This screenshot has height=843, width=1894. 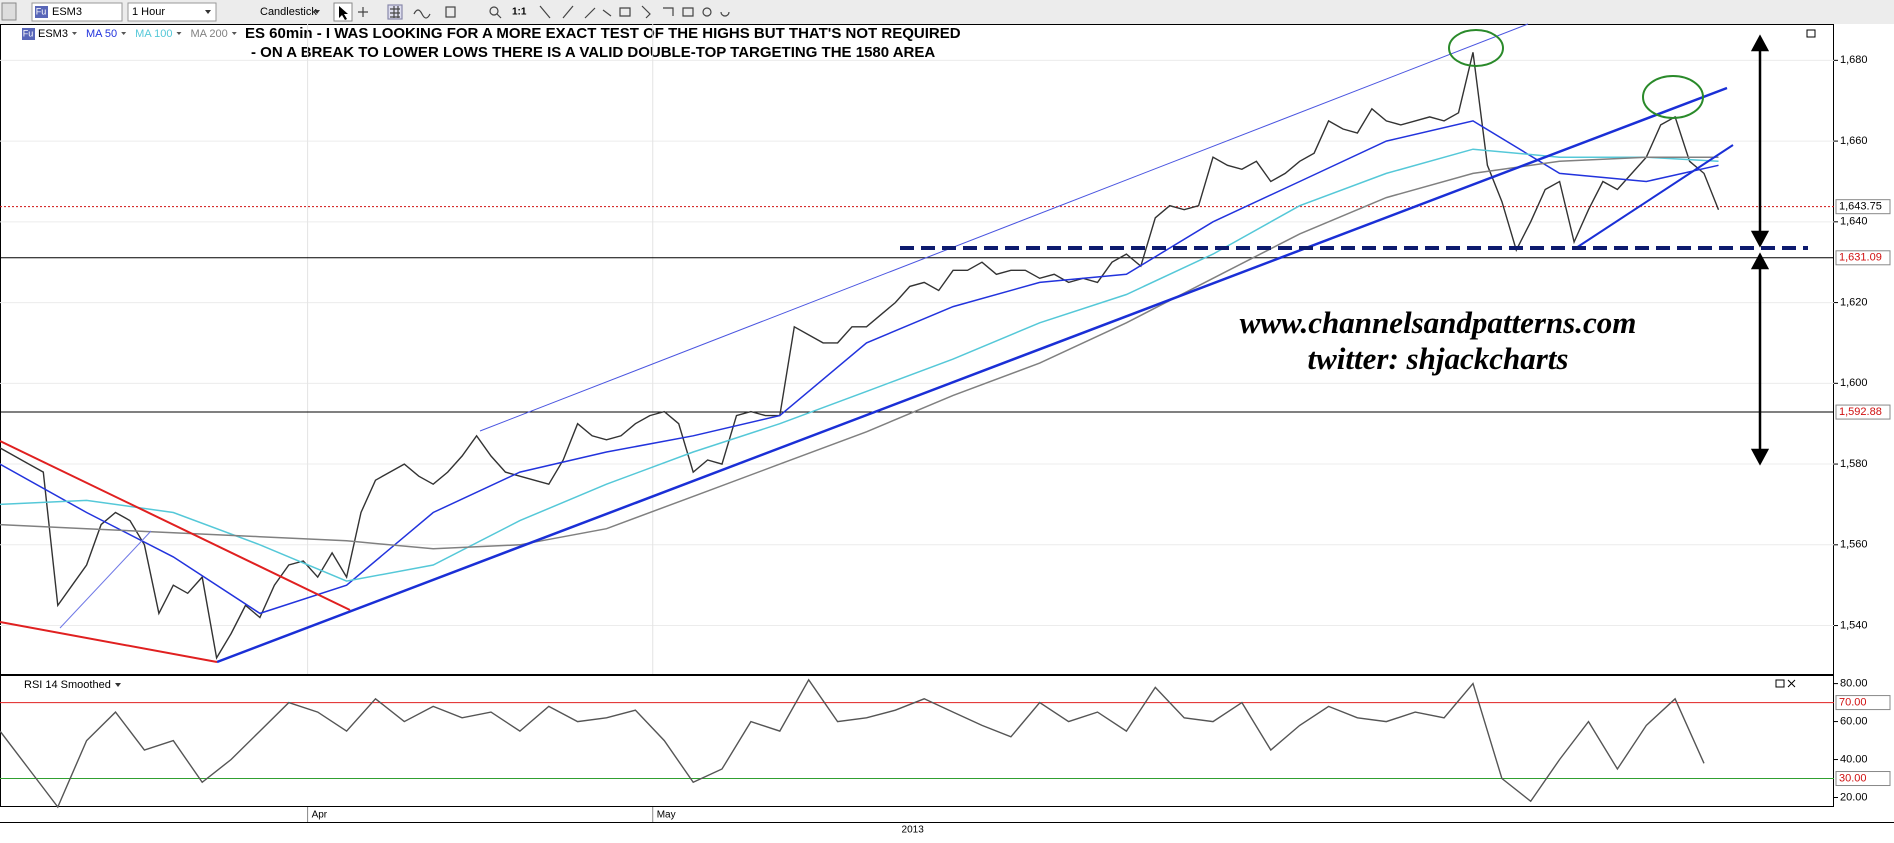 I want to click on style-text: Candlestick, so click(x=288, y=12).